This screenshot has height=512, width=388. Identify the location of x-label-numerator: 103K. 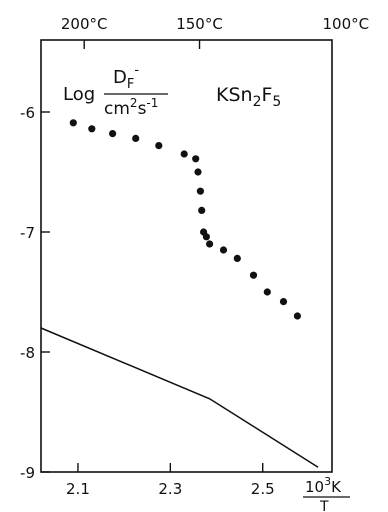
(323, 485).